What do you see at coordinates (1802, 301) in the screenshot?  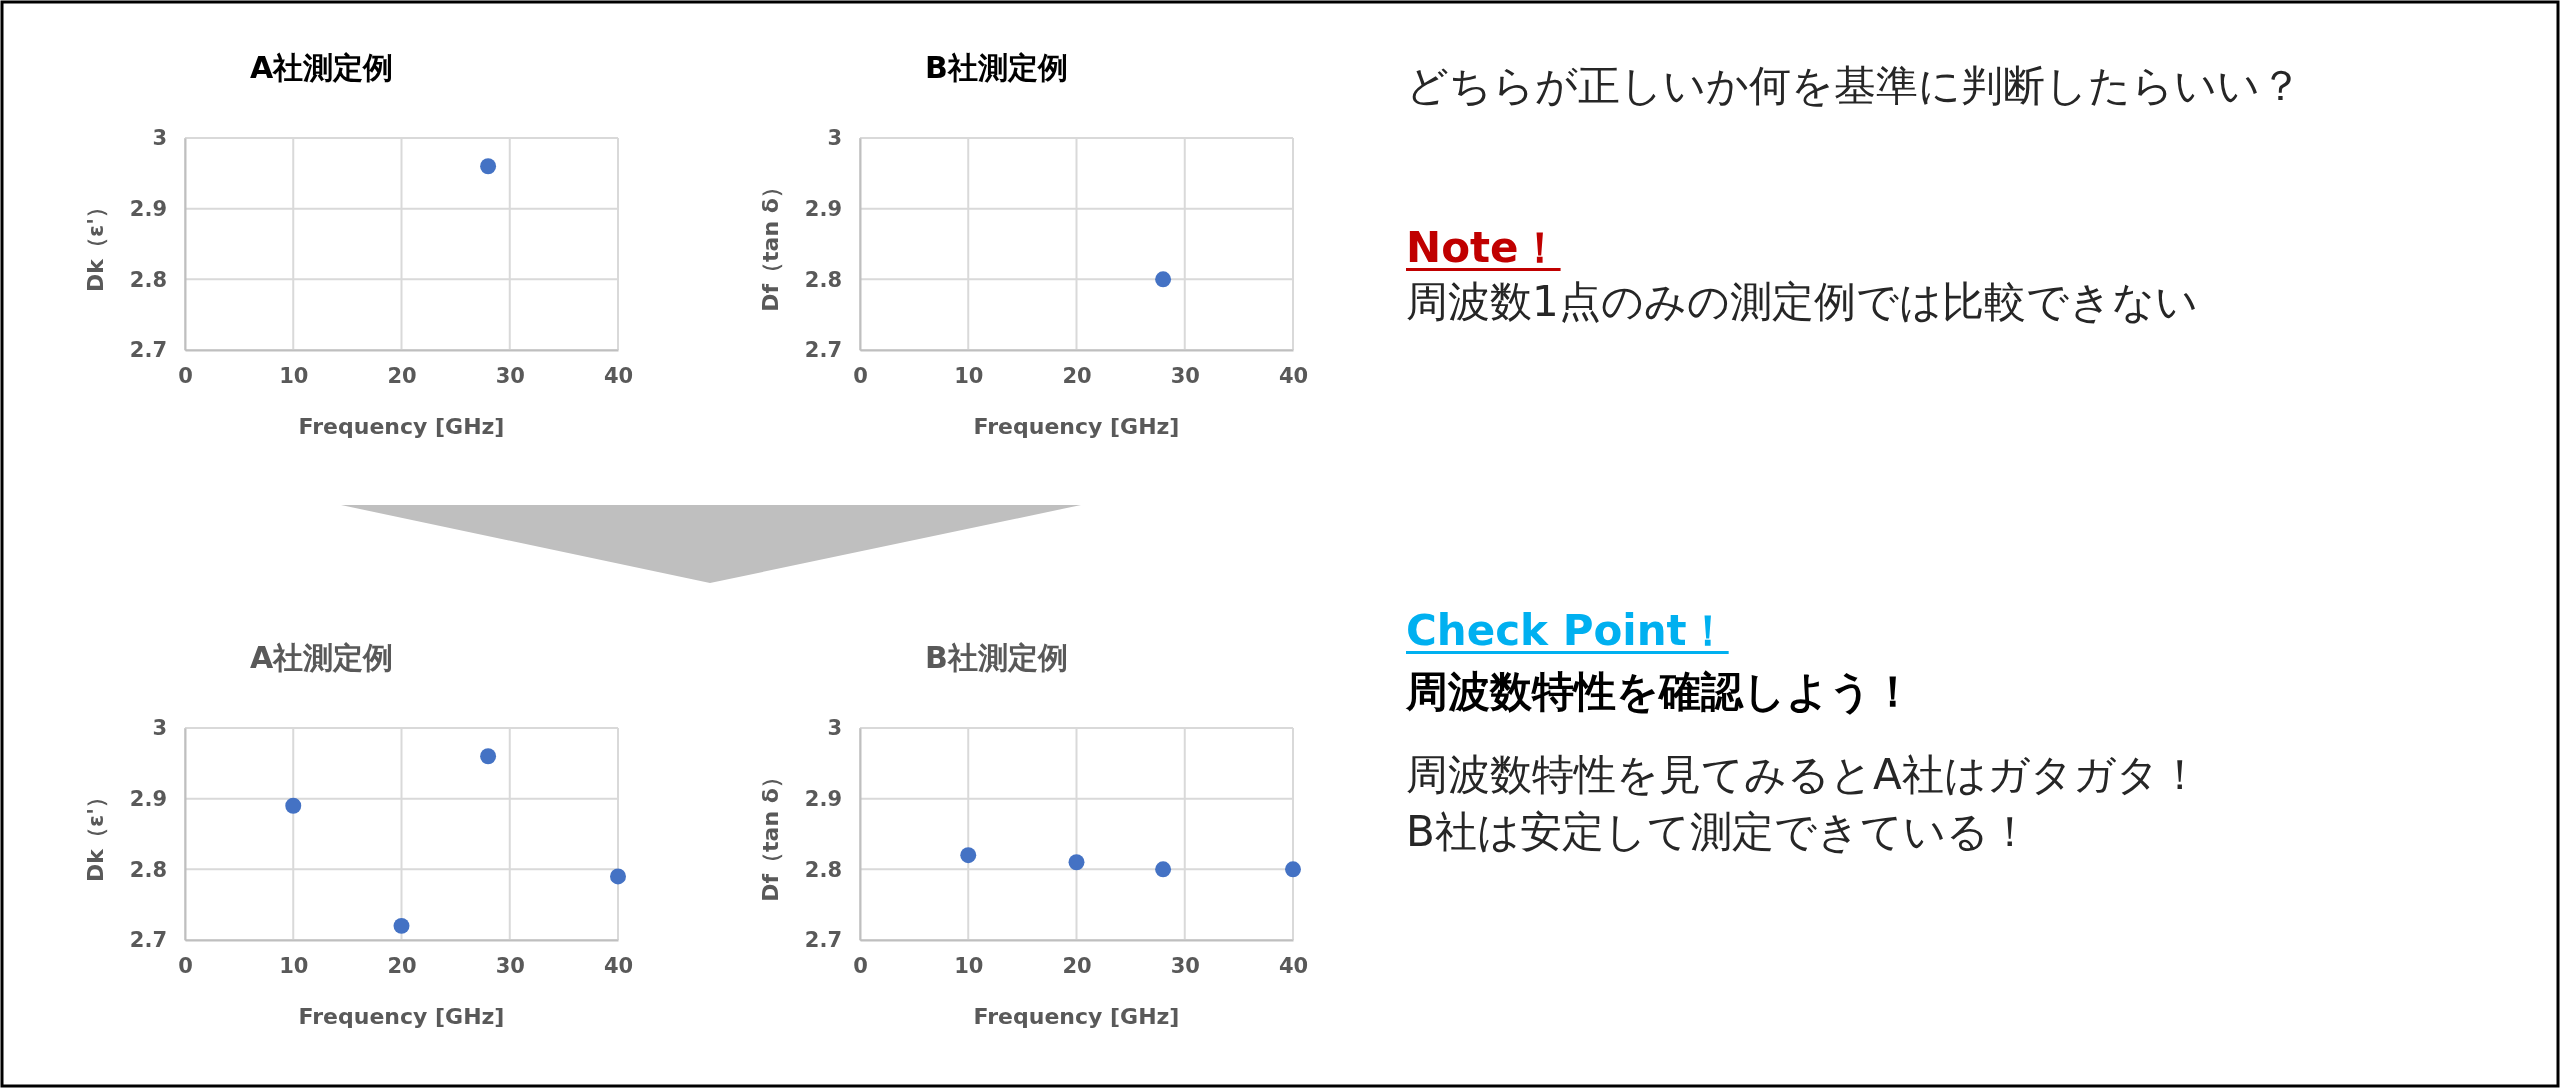 I see `text: 周波数1点のみの測定例では比較できない` at bounding box center [1802, 301].